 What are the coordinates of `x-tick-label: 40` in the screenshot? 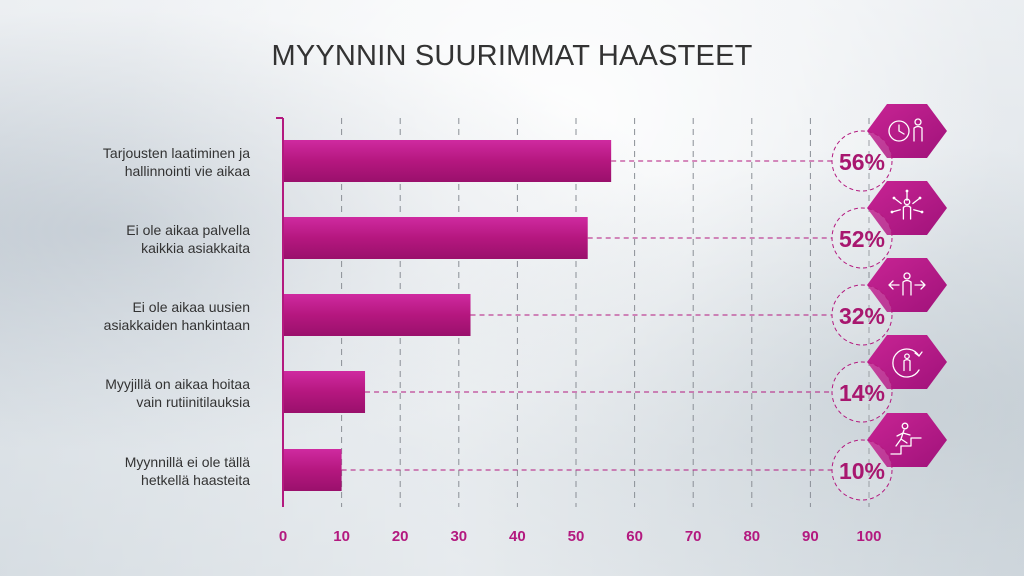 It's located at (517, 536).